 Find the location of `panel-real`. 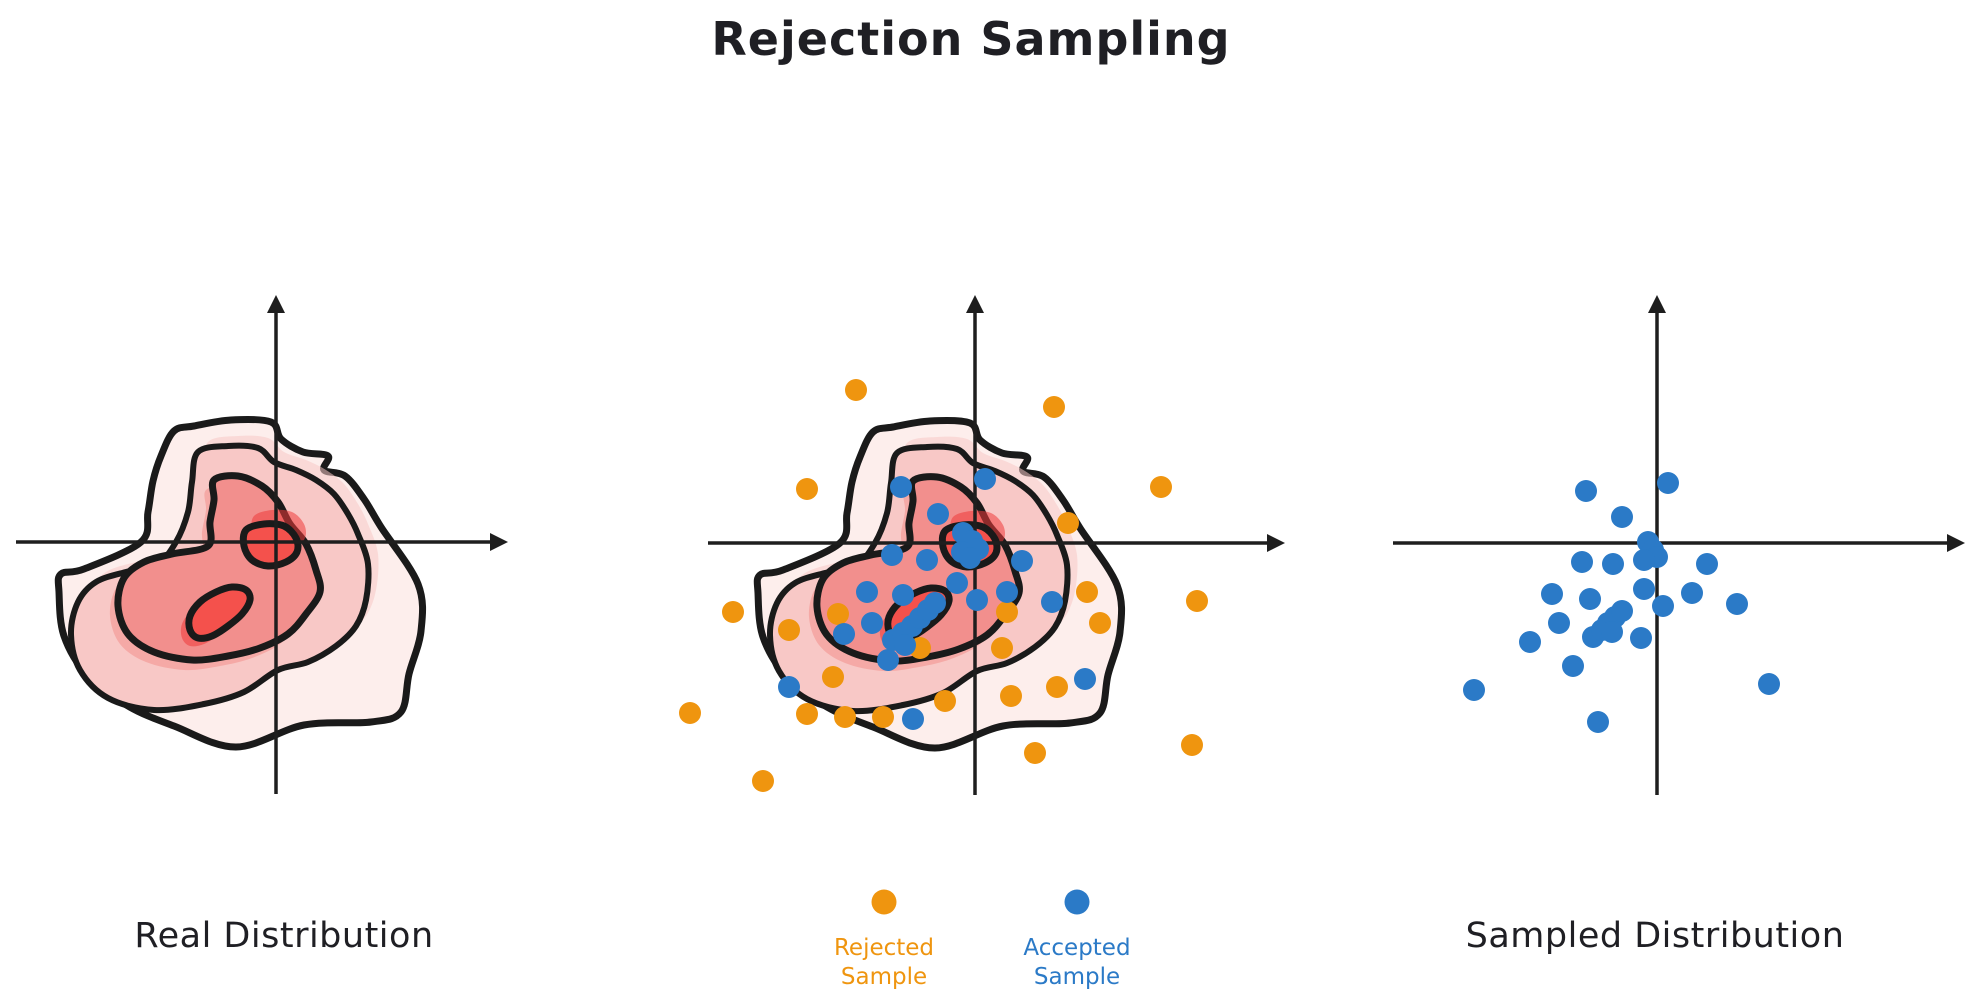

panel-real is located at coordinates (262, 544).